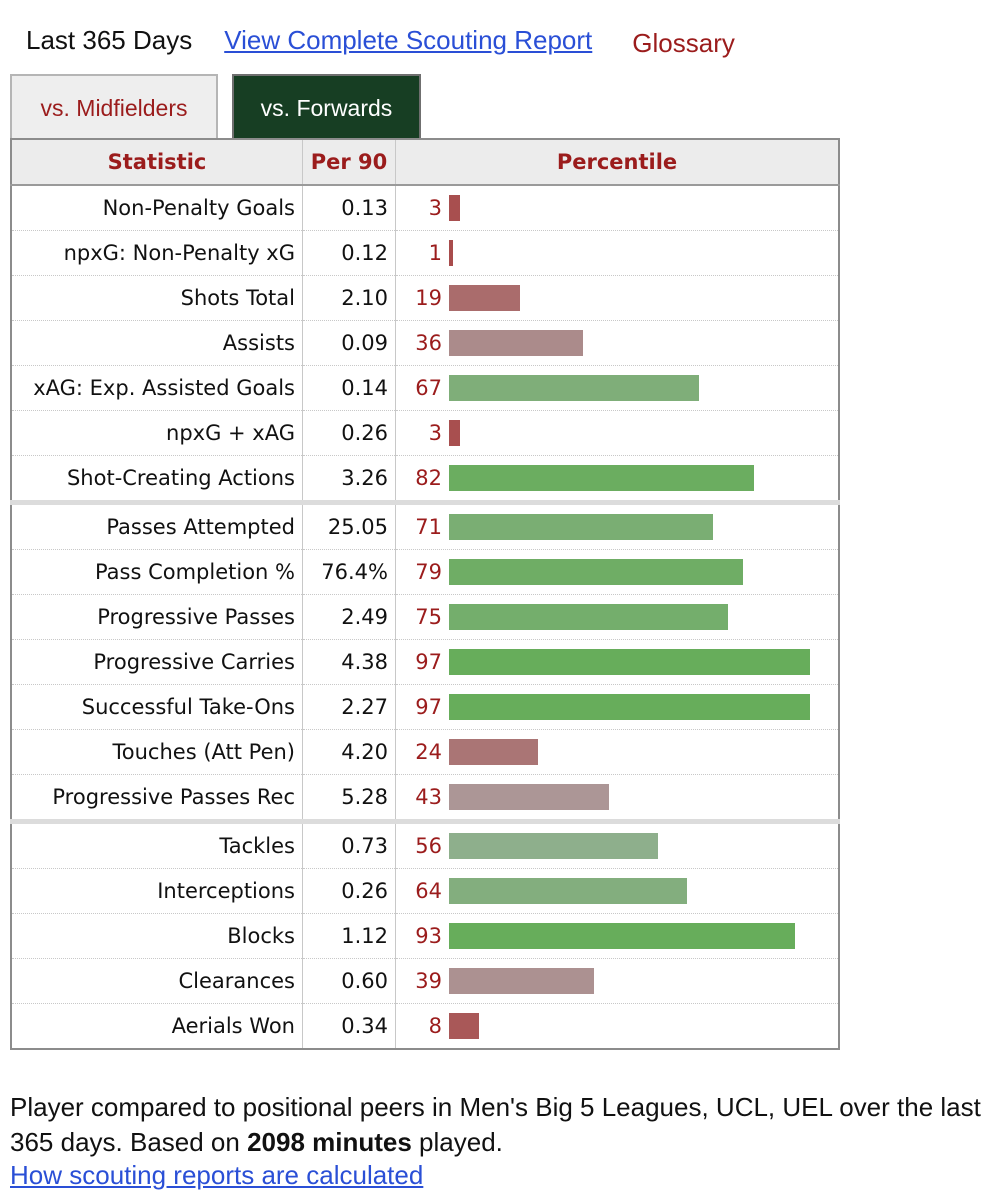  I want to click on per90-value: 0.09, so click(349, 343).